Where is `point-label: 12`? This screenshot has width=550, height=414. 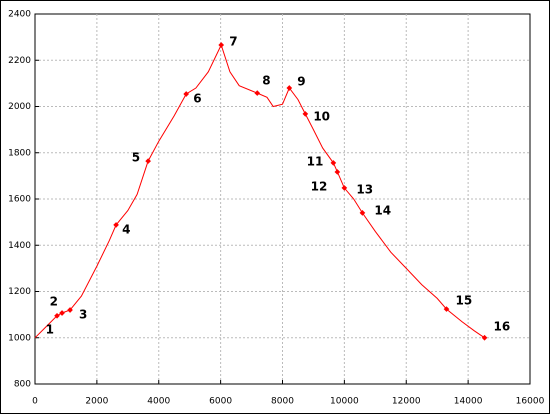 point-label: 12 is located at coordinates (319, 186).